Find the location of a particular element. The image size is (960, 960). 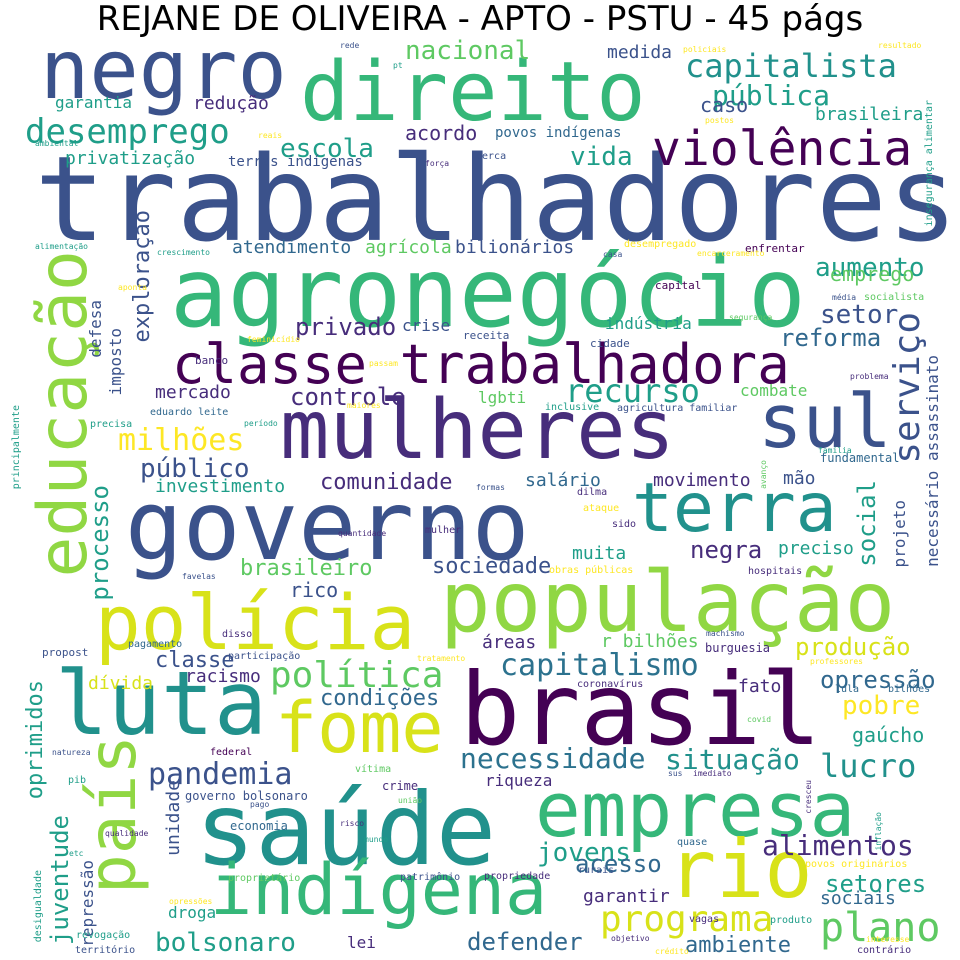

word-ambiental: ambiental is located at coordinates (57, 143).